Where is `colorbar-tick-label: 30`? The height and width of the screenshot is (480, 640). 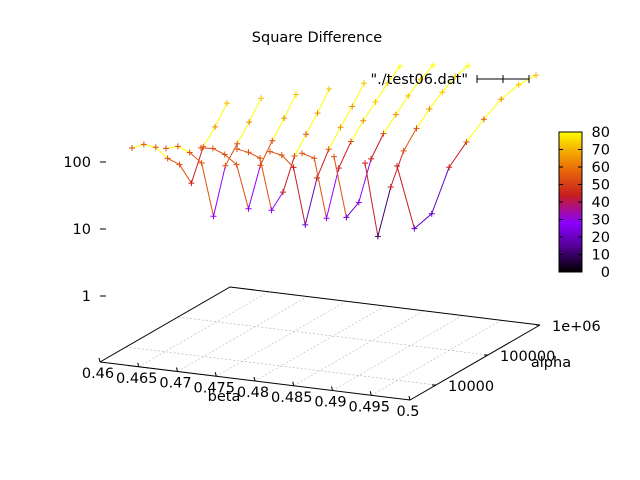
colorbar-tick-label: 30 is located at coordinates (601, 221).